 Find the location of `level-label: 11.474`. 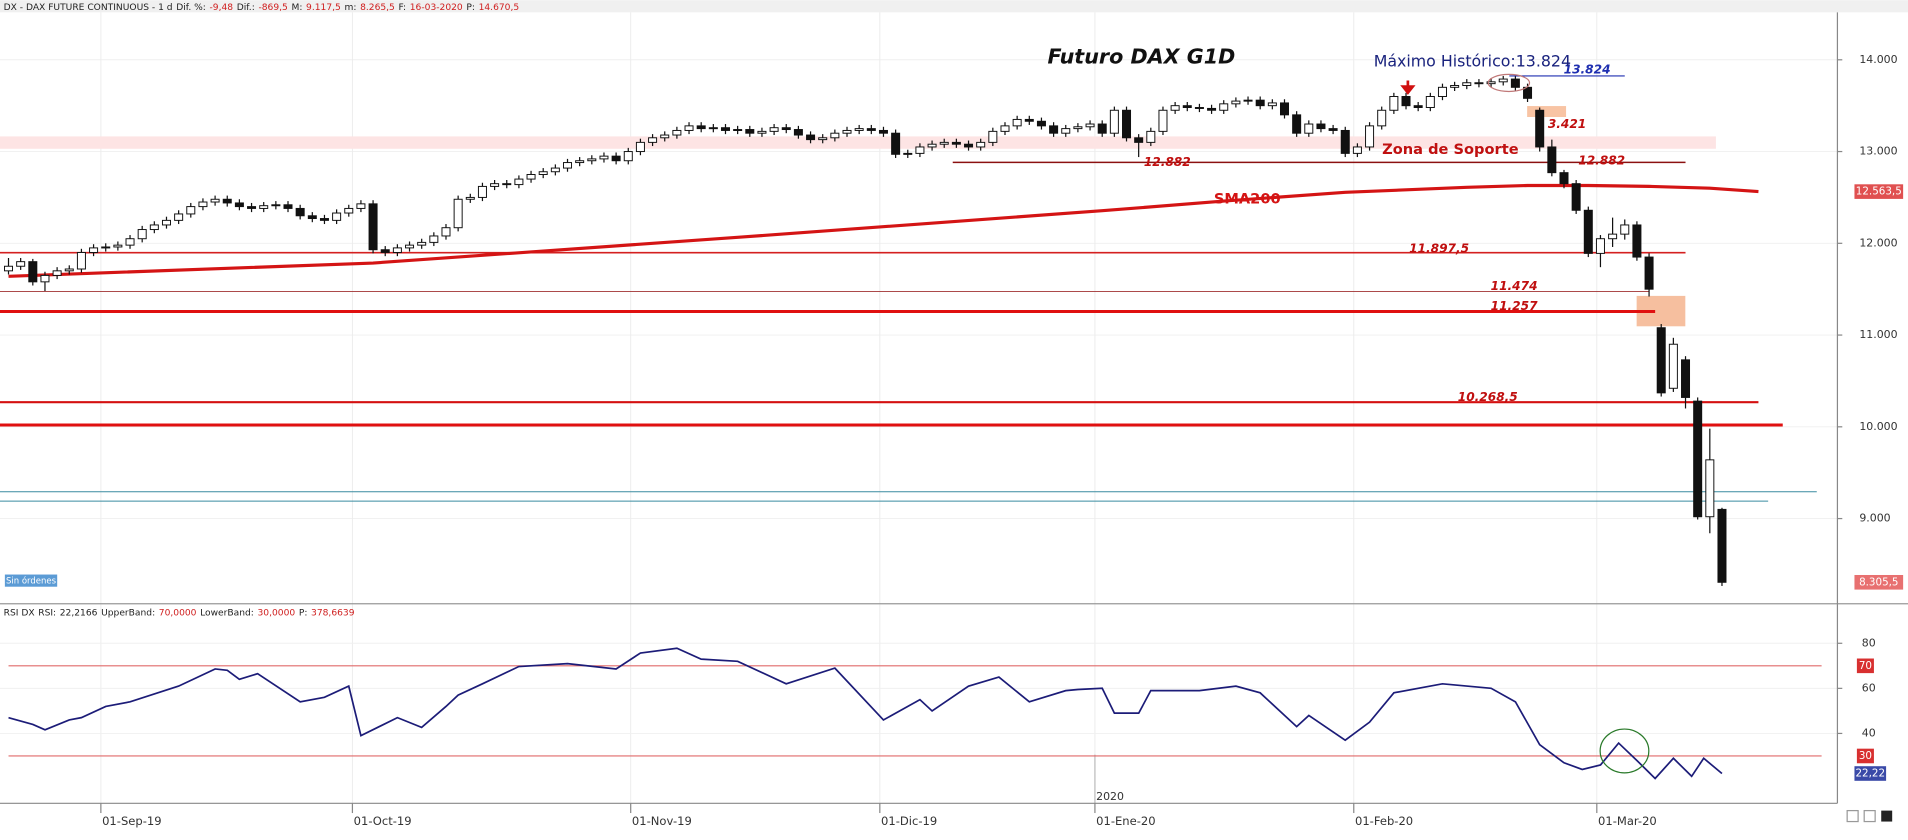

level-label: 11.474 is located at coordinates (1514, 286).